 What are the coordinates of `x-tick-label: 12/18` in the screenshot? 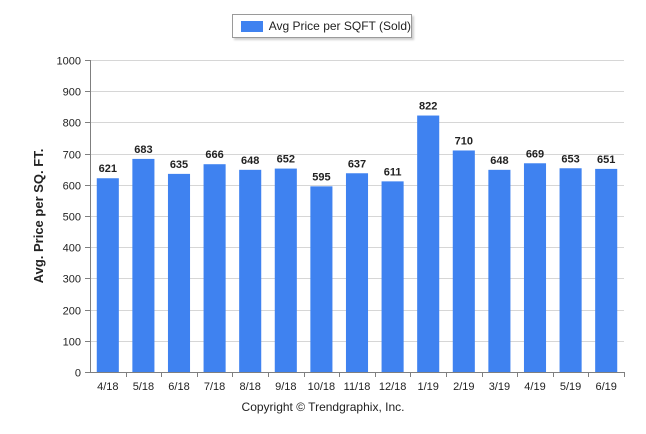 It's located at (393, 387).